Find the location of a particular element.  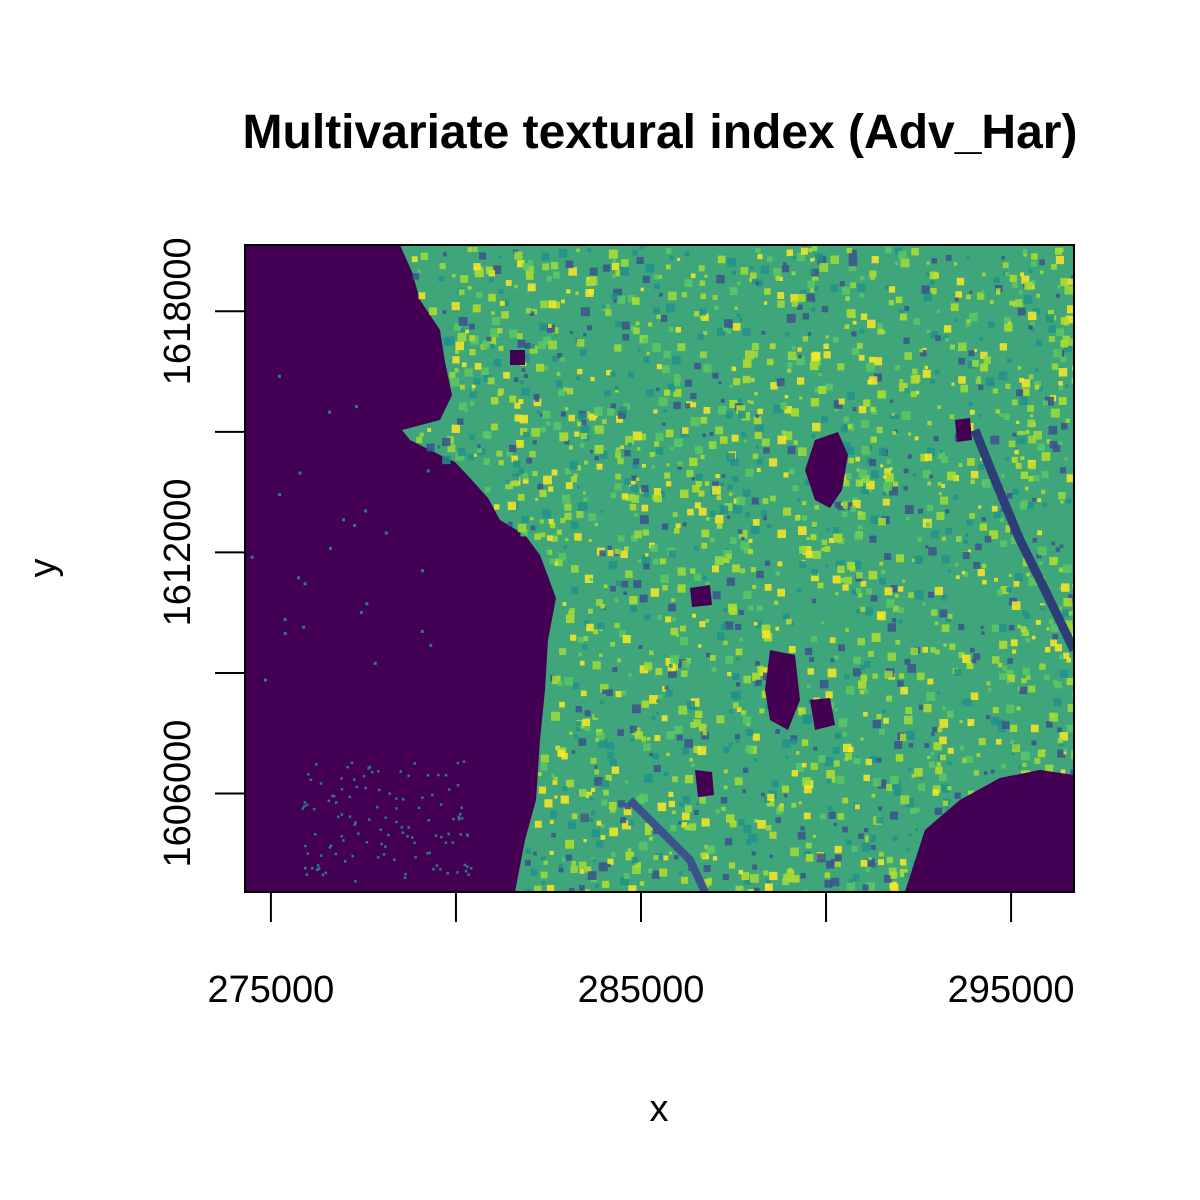

x-axis: 275000 285000 295000 is located at coordinates (641, 951).